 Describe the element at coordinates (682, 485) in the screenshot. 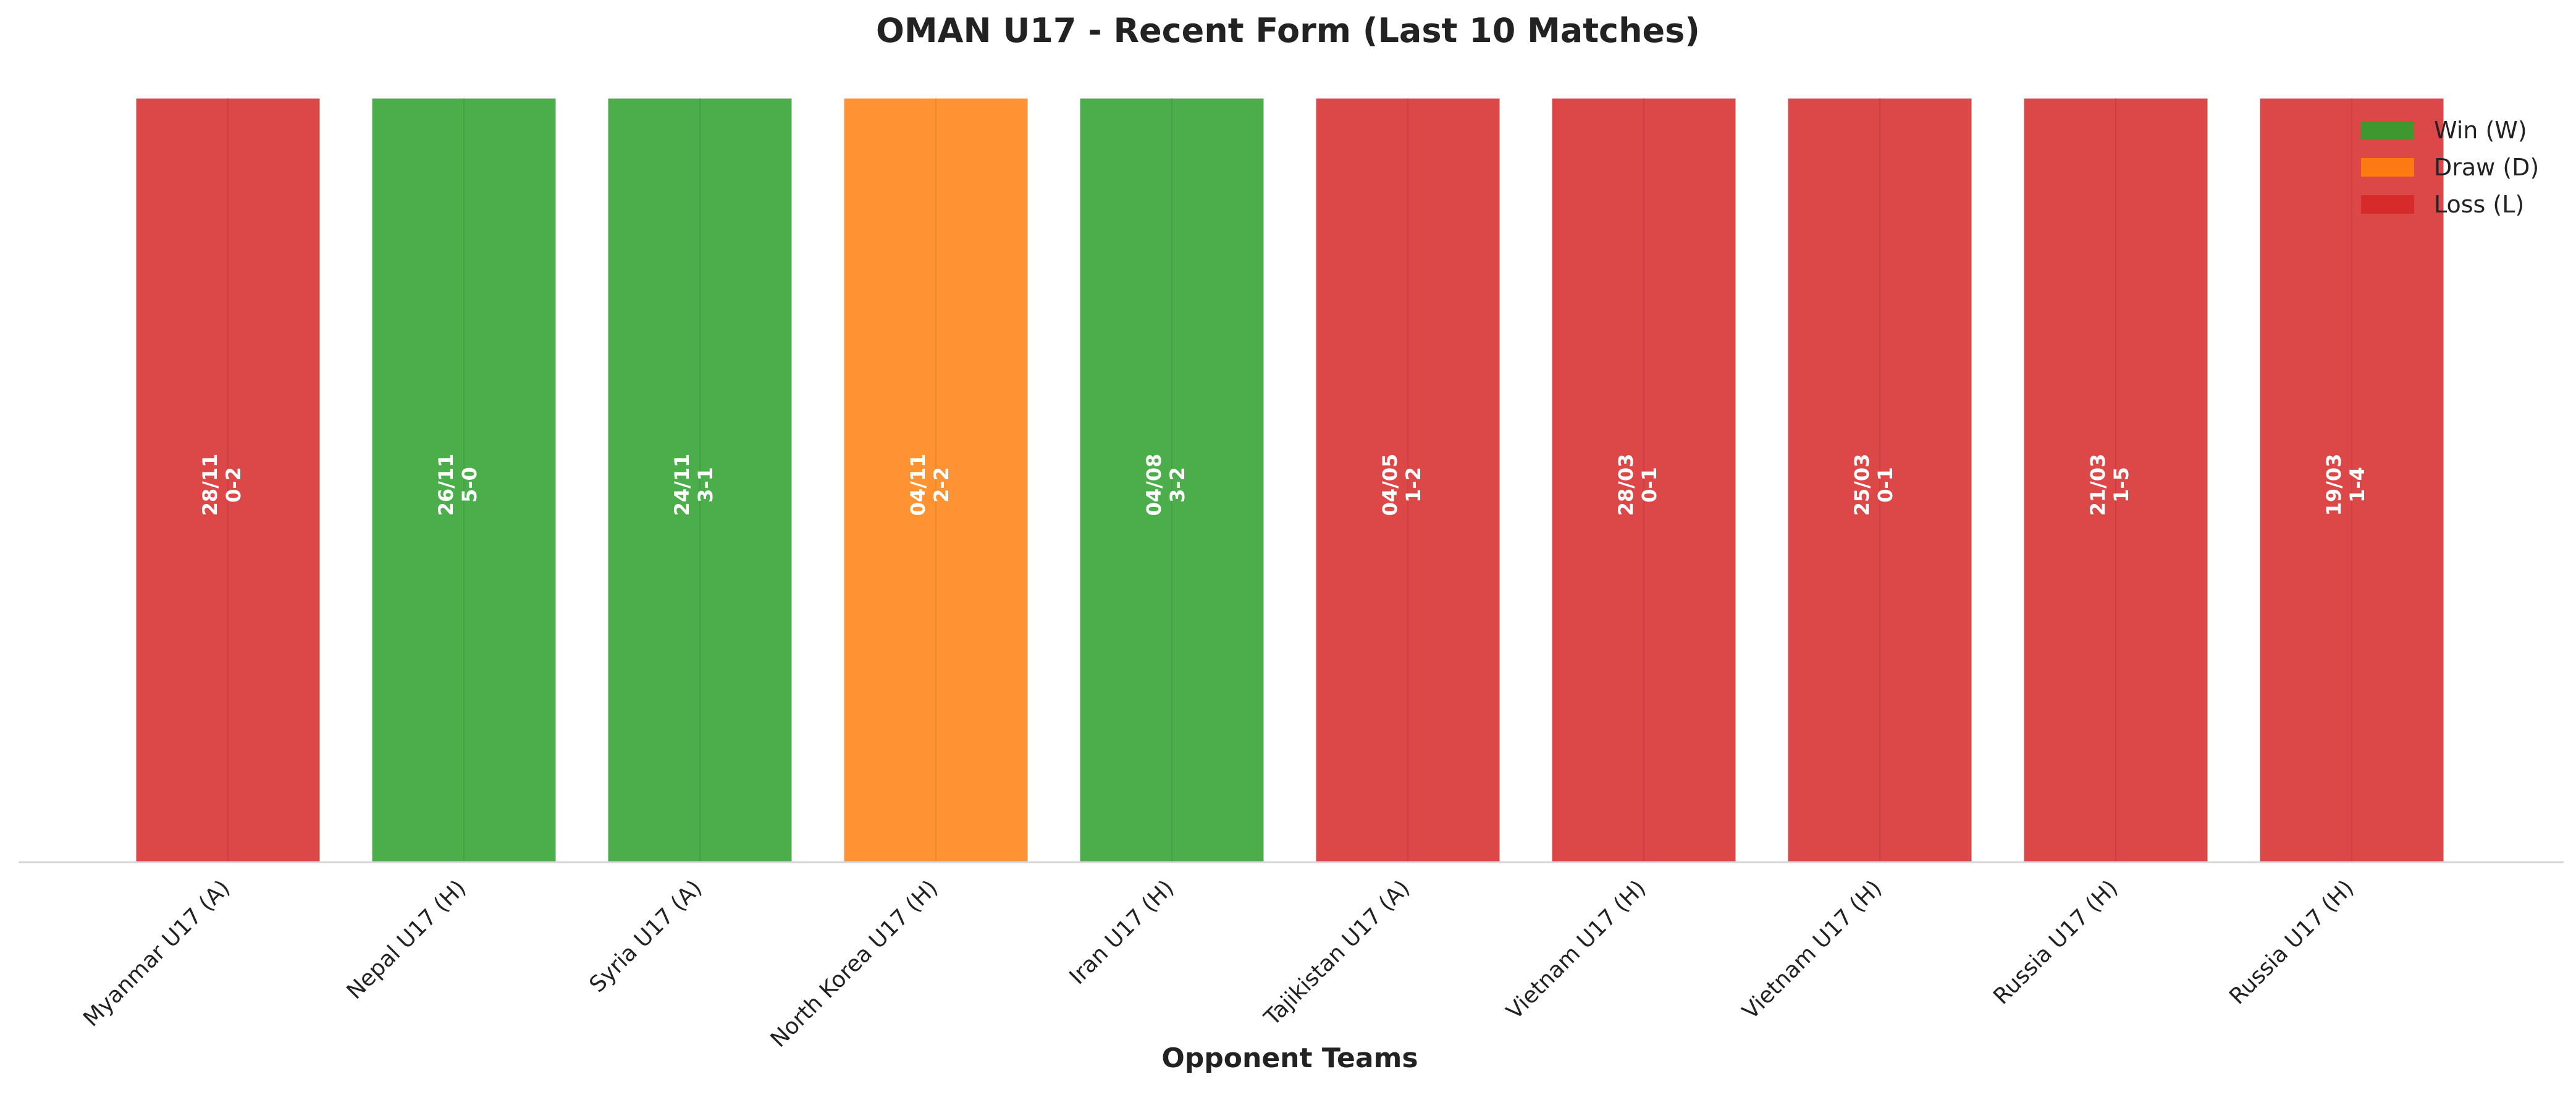

I see `bar-date-label: 24/11` at that location.